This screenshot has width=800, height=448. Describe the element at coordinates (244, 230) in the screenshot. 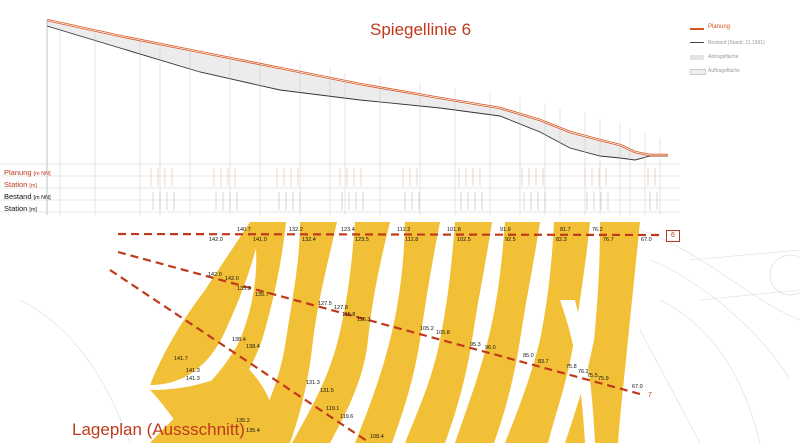

I see `line-6-label: 140.7` at that location.